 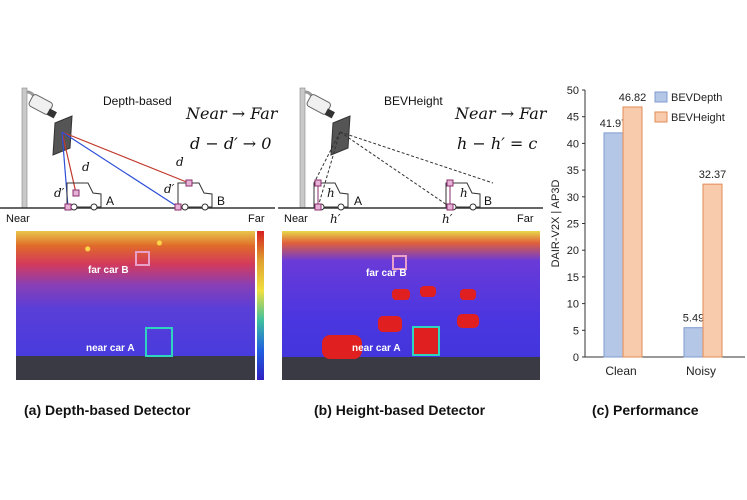 I want to click on caption-a: (a) Depth-based Detector, so click(x=107, y=410).